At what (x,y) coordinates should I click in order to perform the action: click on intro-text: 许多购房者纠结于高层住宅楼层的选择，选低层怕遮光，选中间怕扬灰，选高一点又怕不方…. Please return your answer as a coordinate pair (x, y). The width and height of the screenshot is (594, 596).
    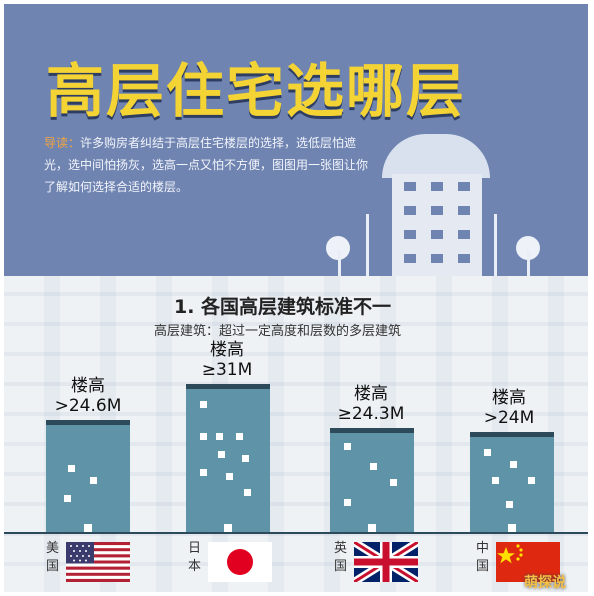
    Looking at the image, I should click on (206, 165).